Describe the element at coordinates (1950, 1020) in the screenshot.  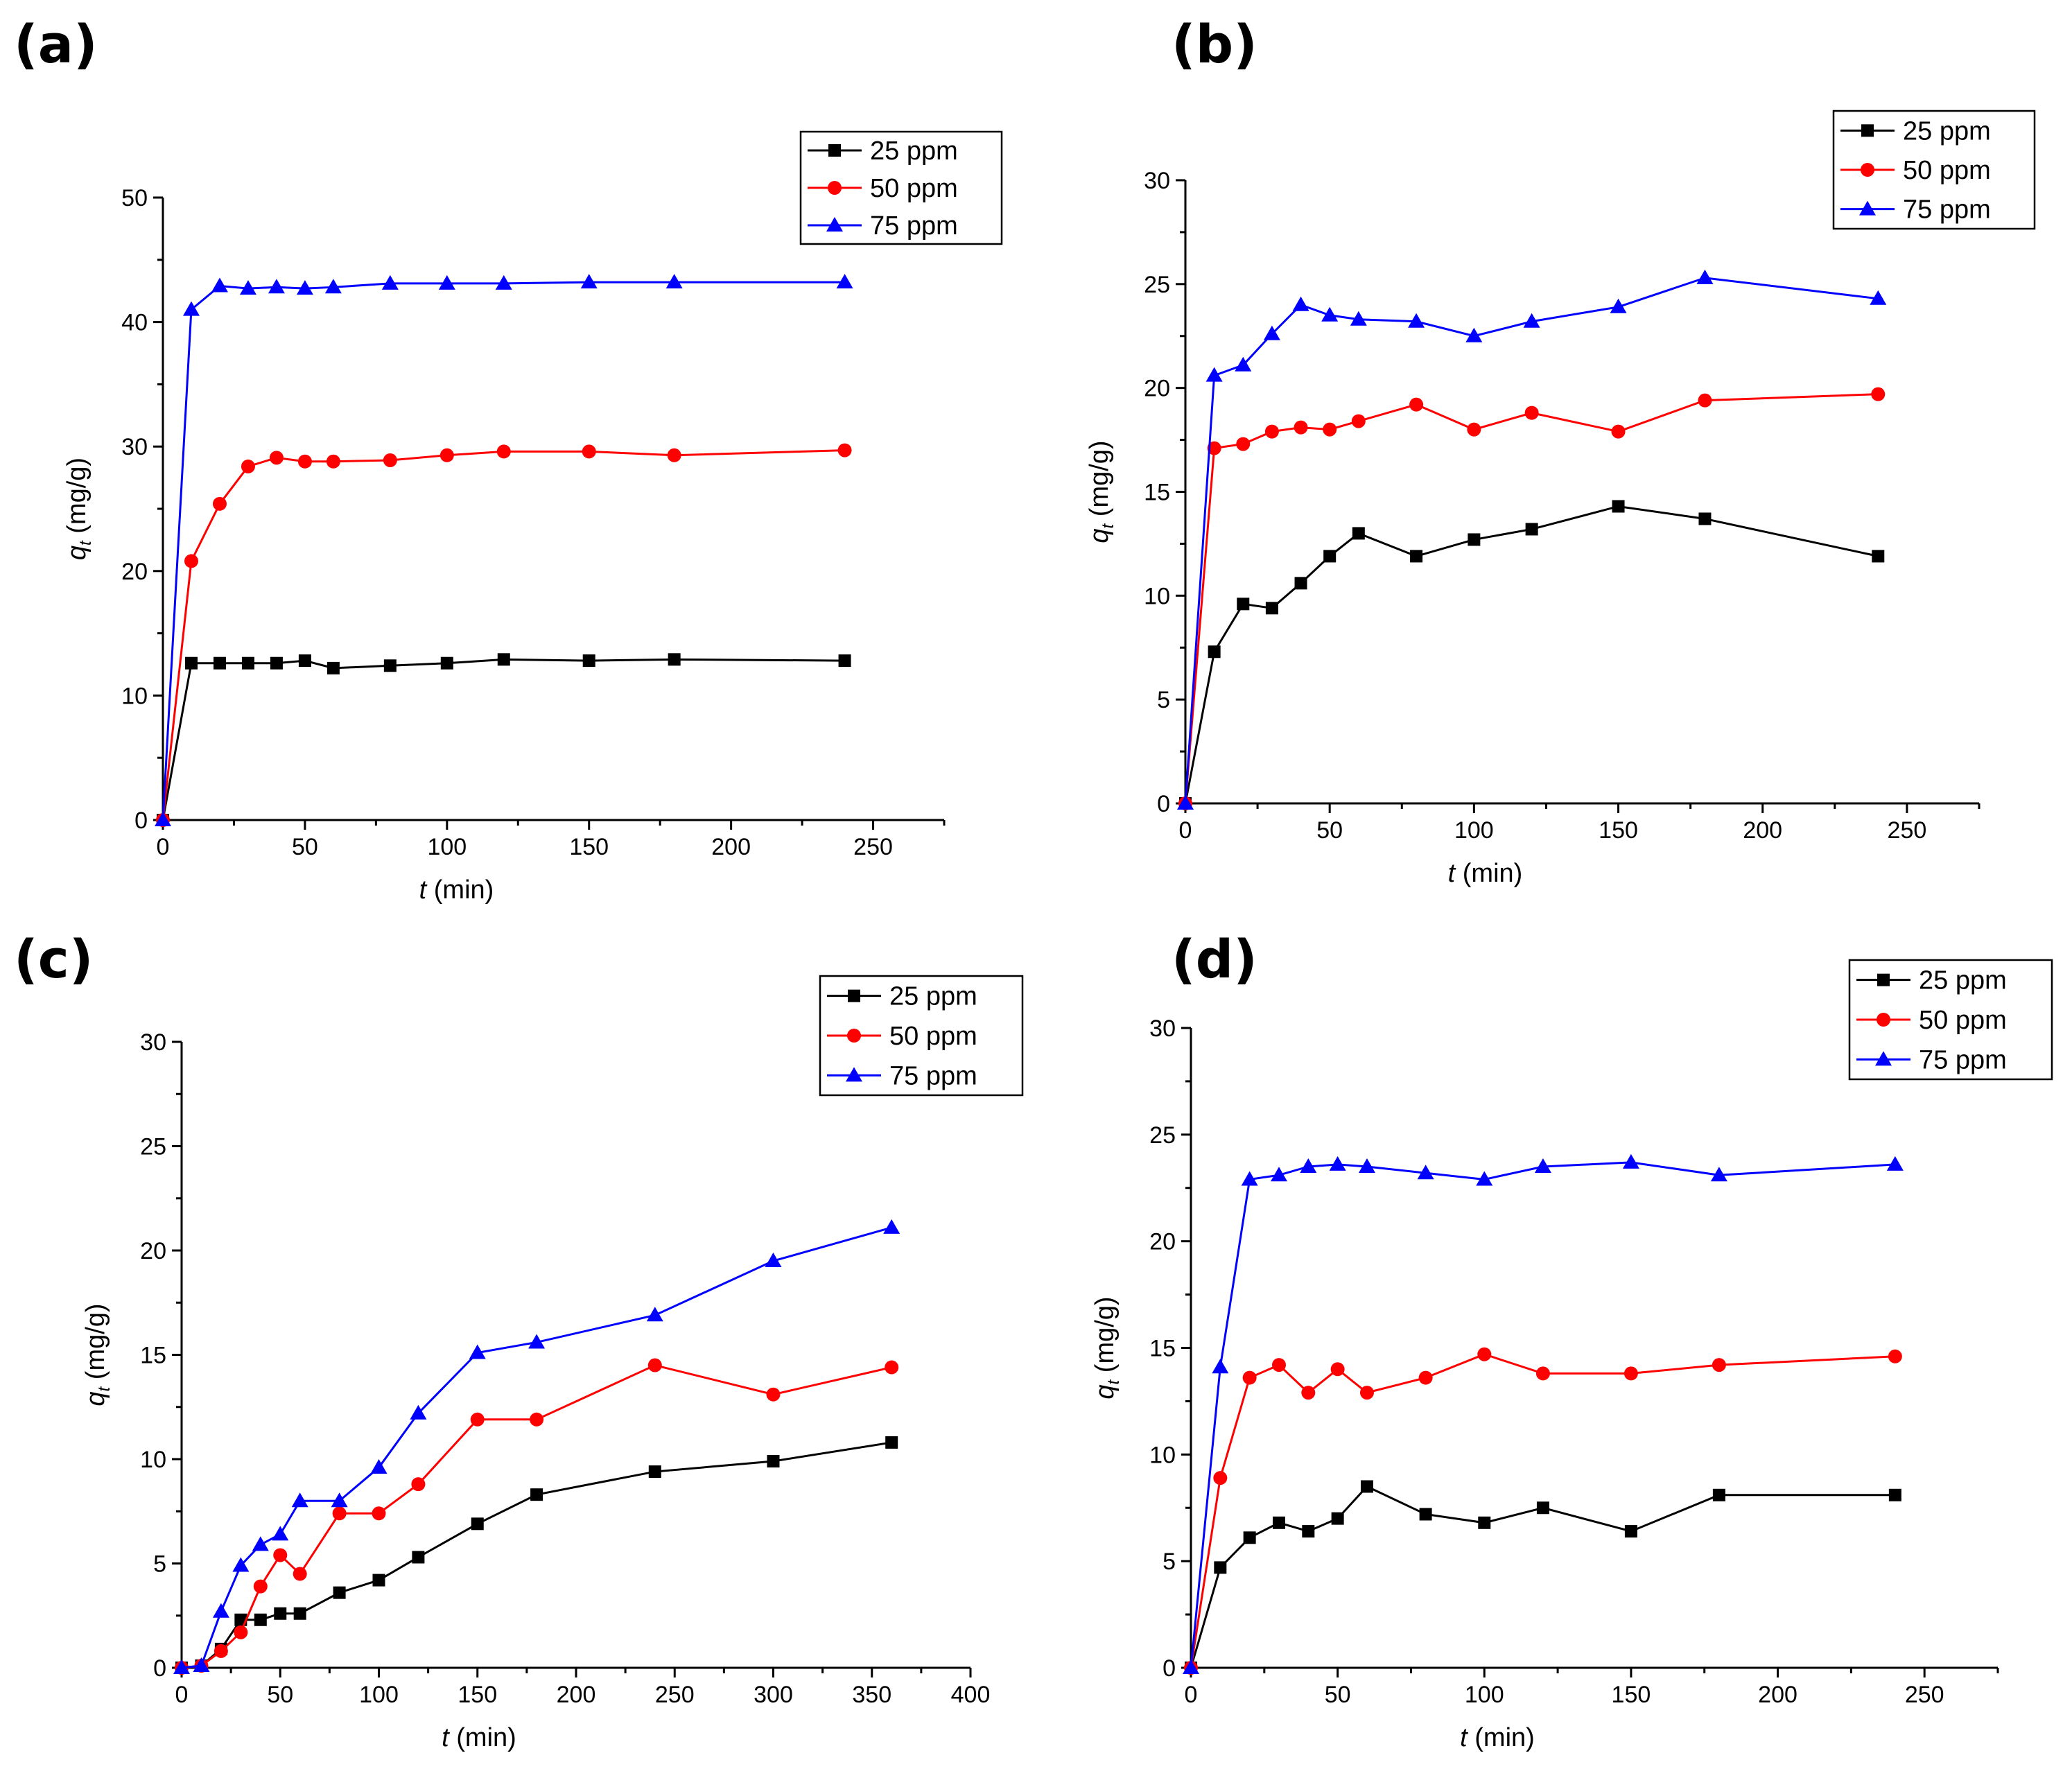
I see `legend: 25 ppm 50 ppm 75 ppm` at that location.